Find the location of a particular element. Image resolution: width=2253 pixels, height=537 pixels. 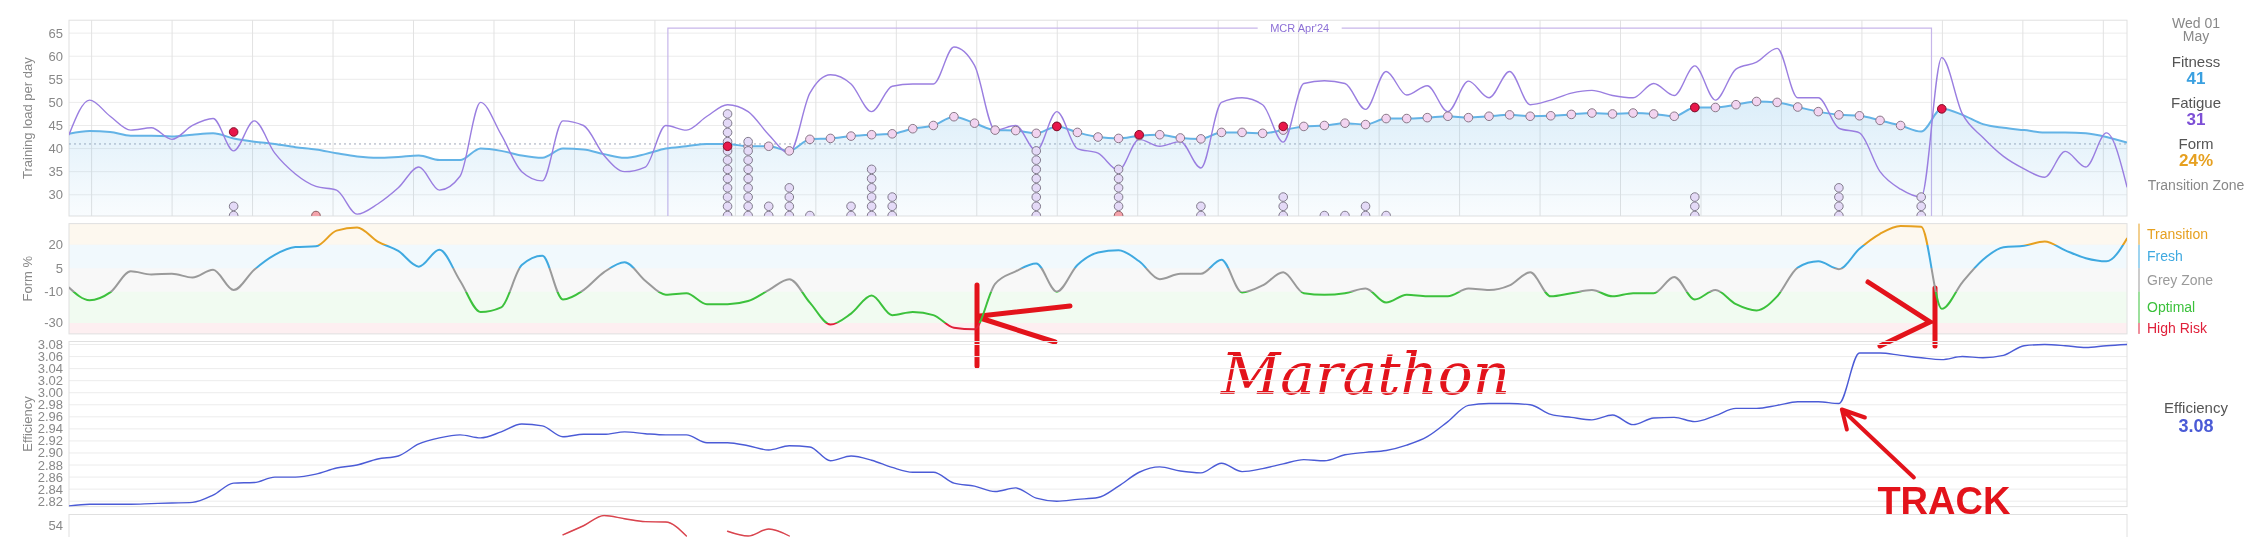

text: 41 is located at coordinates (2196, 78).